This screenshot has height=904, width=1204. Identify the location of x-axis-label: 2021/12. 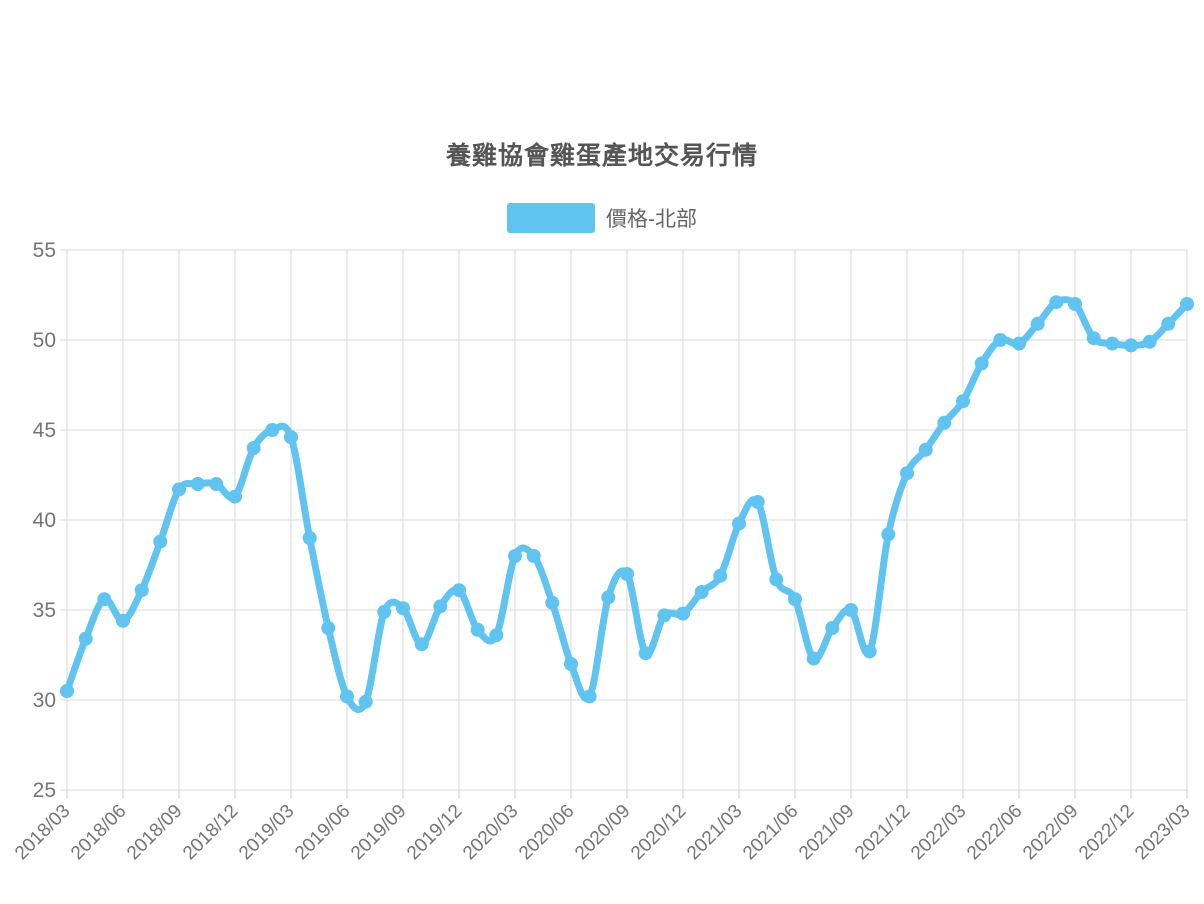
(882, 832).